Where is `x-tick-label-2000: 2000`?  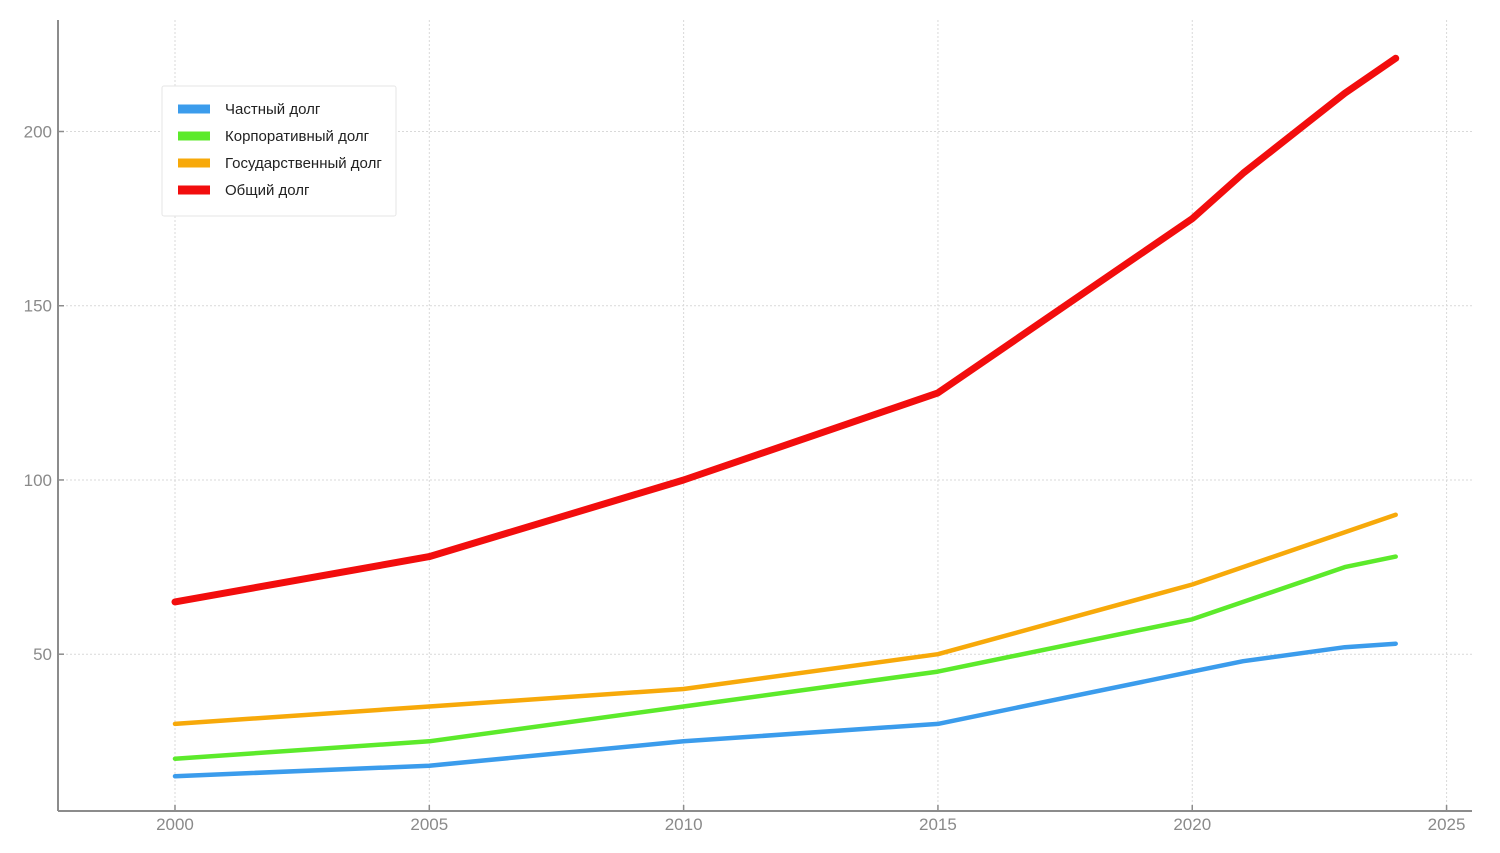
x-tick-label-2000: 2000 is located at coordinates (175, 824).